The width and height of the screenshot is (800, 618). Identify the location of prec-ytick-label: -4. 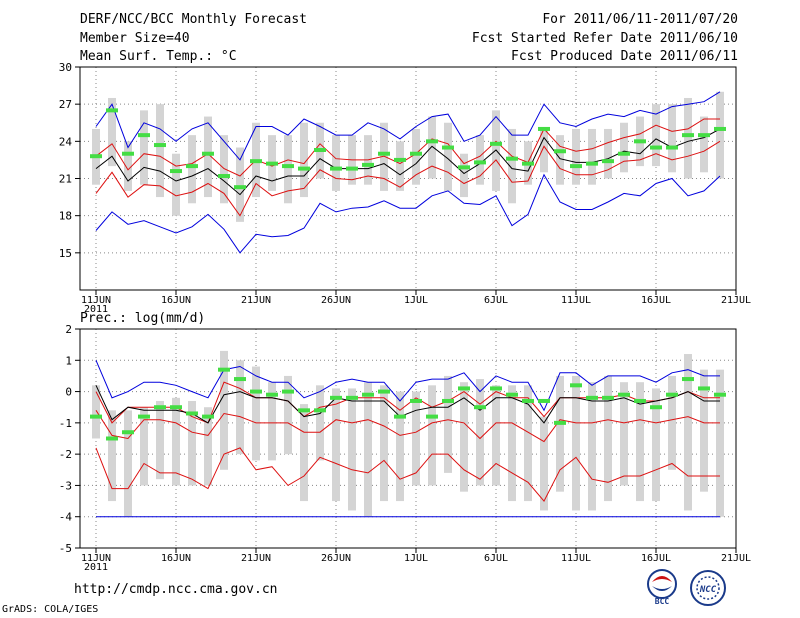
(66, 517).